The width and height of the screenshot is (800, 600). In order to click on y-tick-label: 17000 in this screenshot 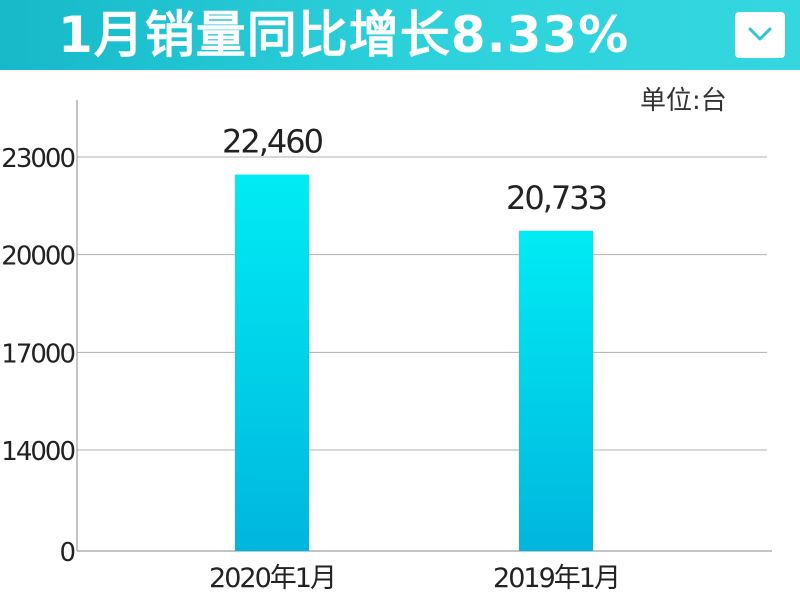, I will do `click(37, 354)`.